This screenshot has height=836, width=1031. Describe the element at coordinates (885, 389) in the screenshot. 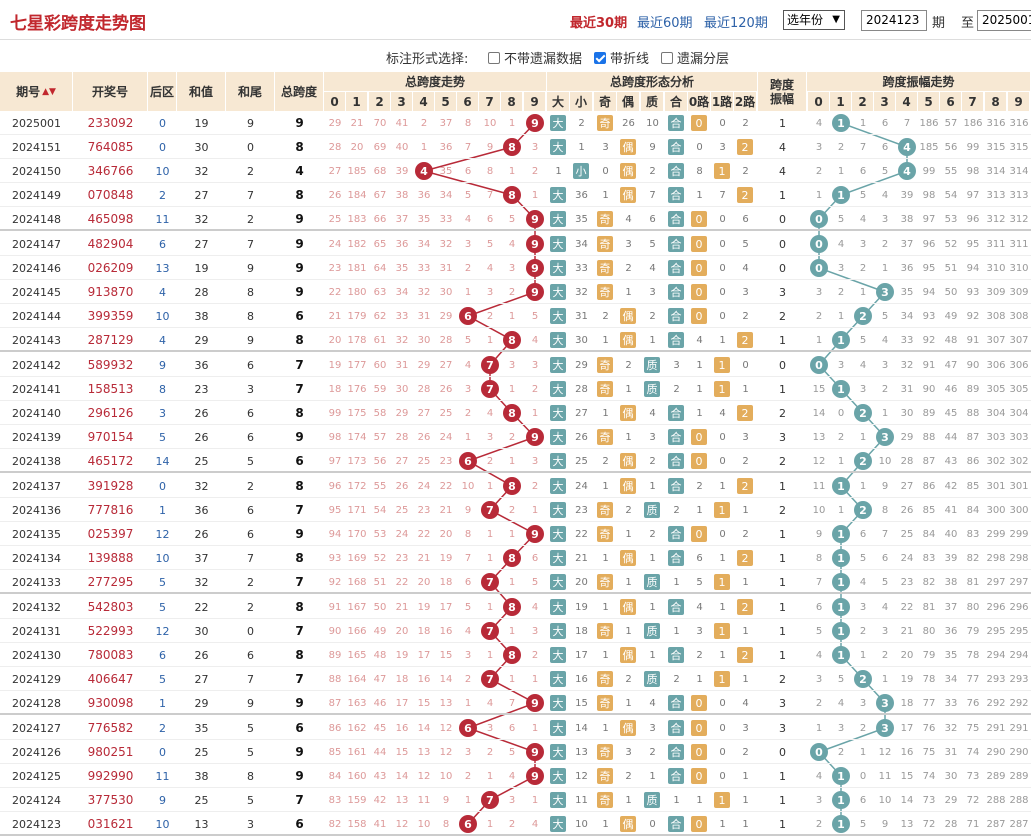

I see `amplitude-miss: 2` at that location.